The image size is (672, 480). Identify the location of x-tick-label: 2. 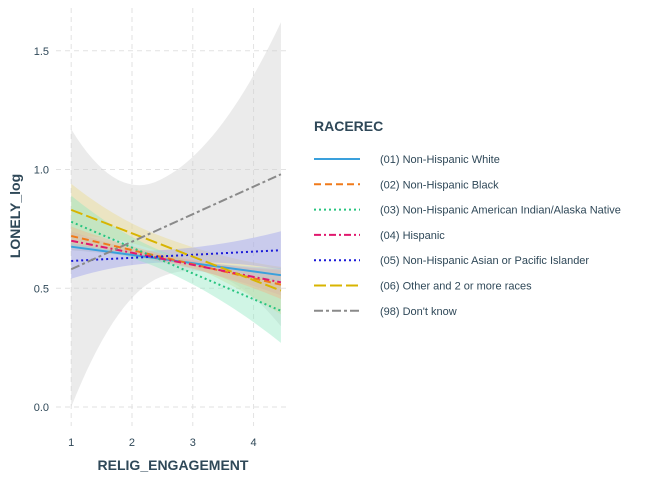
(132, 443).